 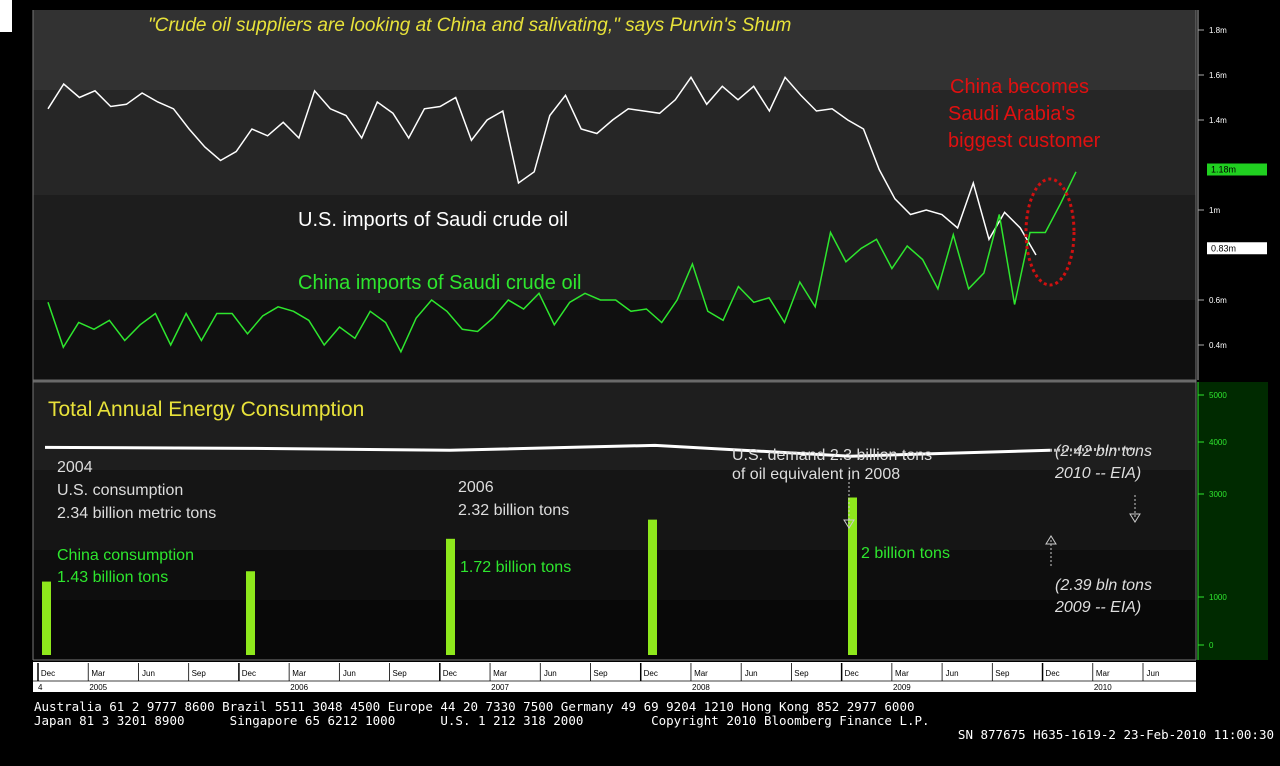 What do you see at coordinates (513, 499) in the screenshot?
I see `us-2006-annotation: 2006 2.32 billion tons` at bounding box center [513, 499].